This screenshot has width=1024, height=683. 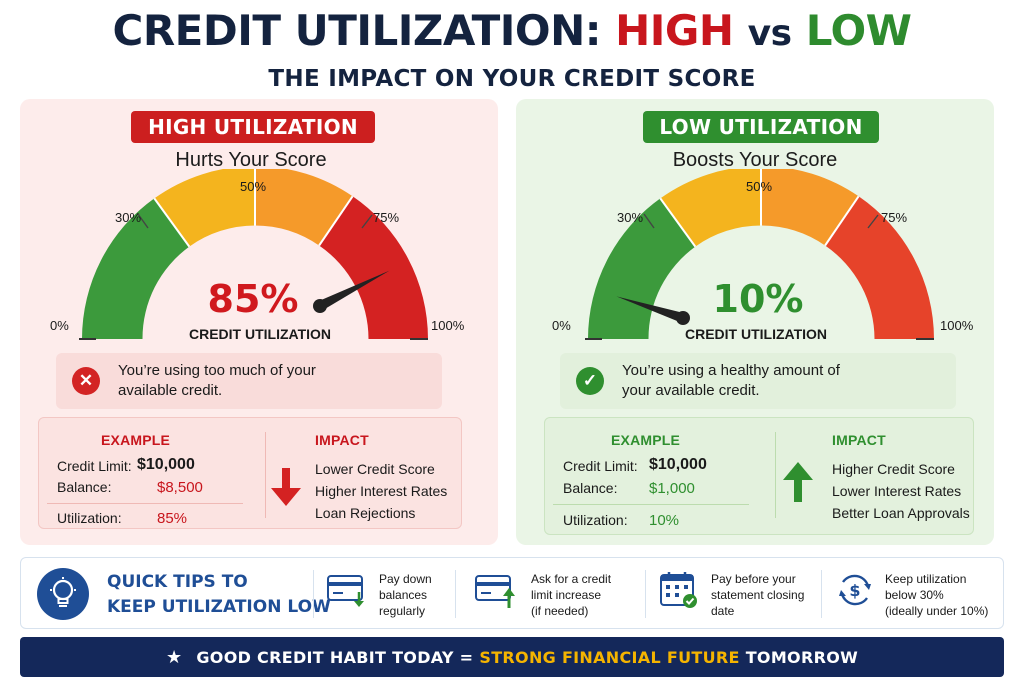 What do you see at coordinates (219, 607) in the screenshot?
I see `tips-title-line2: KEEP UTILIZATION LOW` at bounding box center [219, 607].